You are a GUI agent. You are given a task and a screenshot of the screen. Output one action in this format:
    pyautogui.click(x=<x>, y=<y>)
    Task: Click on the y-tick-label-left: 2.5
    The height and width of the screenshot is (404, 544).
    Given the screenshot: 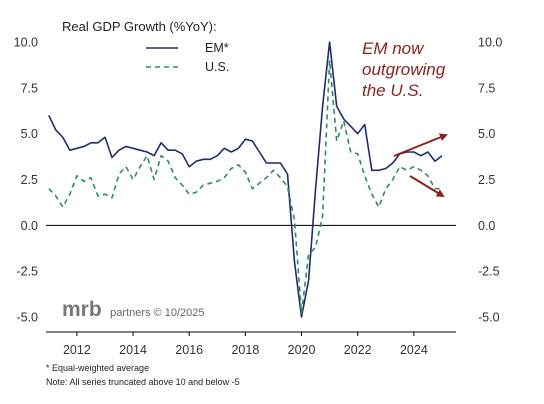 What is the action you would take?
    pyautogui.click(x=29, y=180)
    